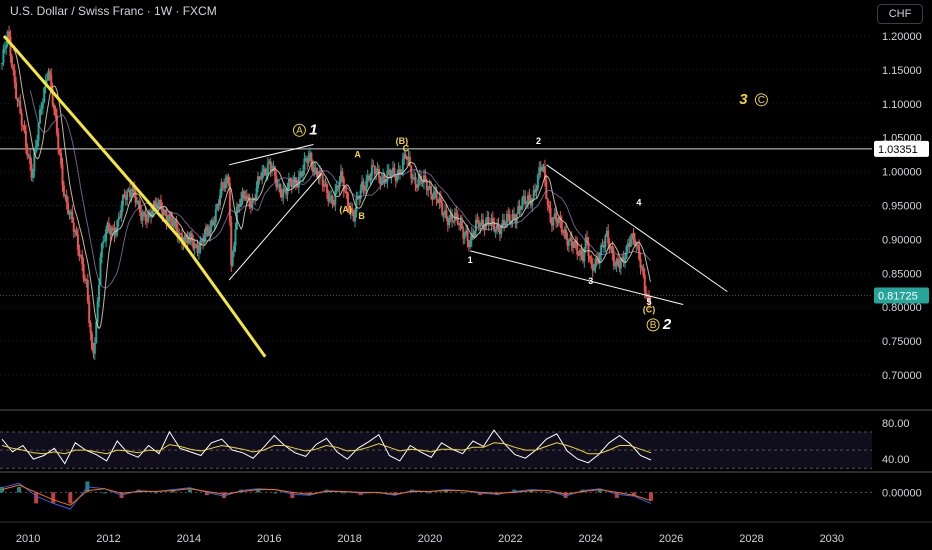 The width and height of the screenshot is (932, 550). What do you see at coordinates (832, 539) in the screenshot?
I see `x-tick-label: 2030` at bounding box center [832, 539].